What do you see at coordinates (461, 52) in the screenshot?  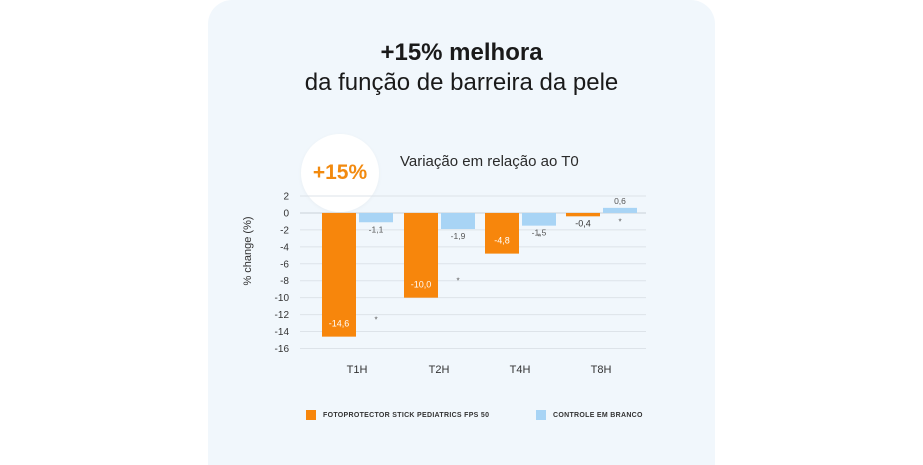 I see `title-bold: +15% melhora` at bounding box center [461, 52].